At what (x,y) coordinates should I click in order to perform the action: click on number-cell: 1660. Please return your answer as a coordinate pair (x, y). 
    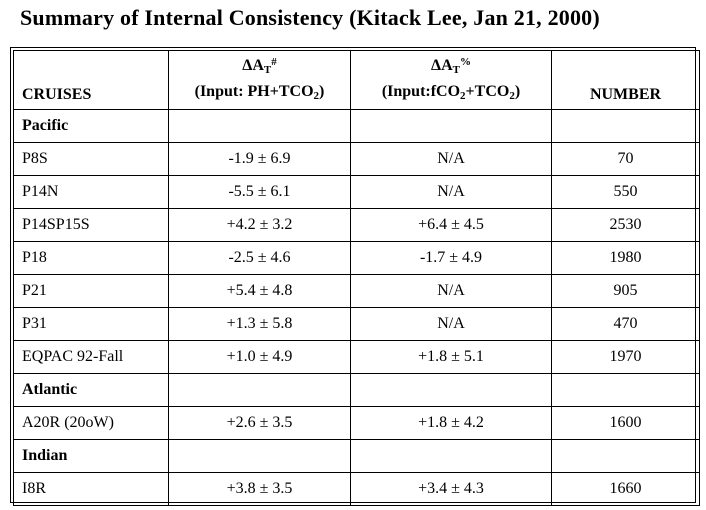
    Looking at the image, I should click on (625, 489).